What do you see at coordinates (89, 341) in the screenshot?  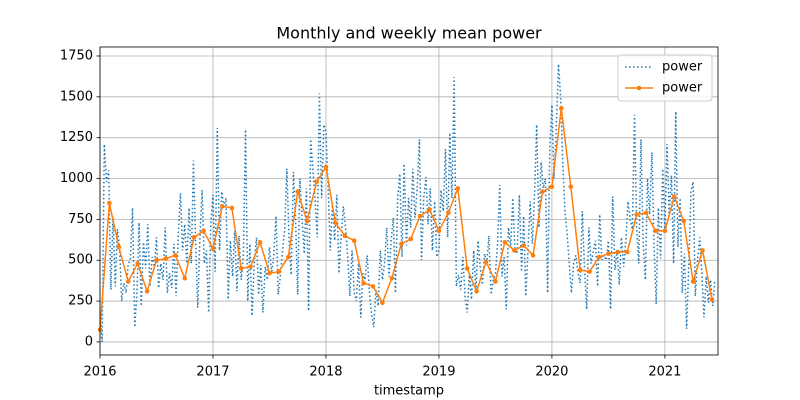 I see `y-tick-label: 0` at bounding box center [89, 341].